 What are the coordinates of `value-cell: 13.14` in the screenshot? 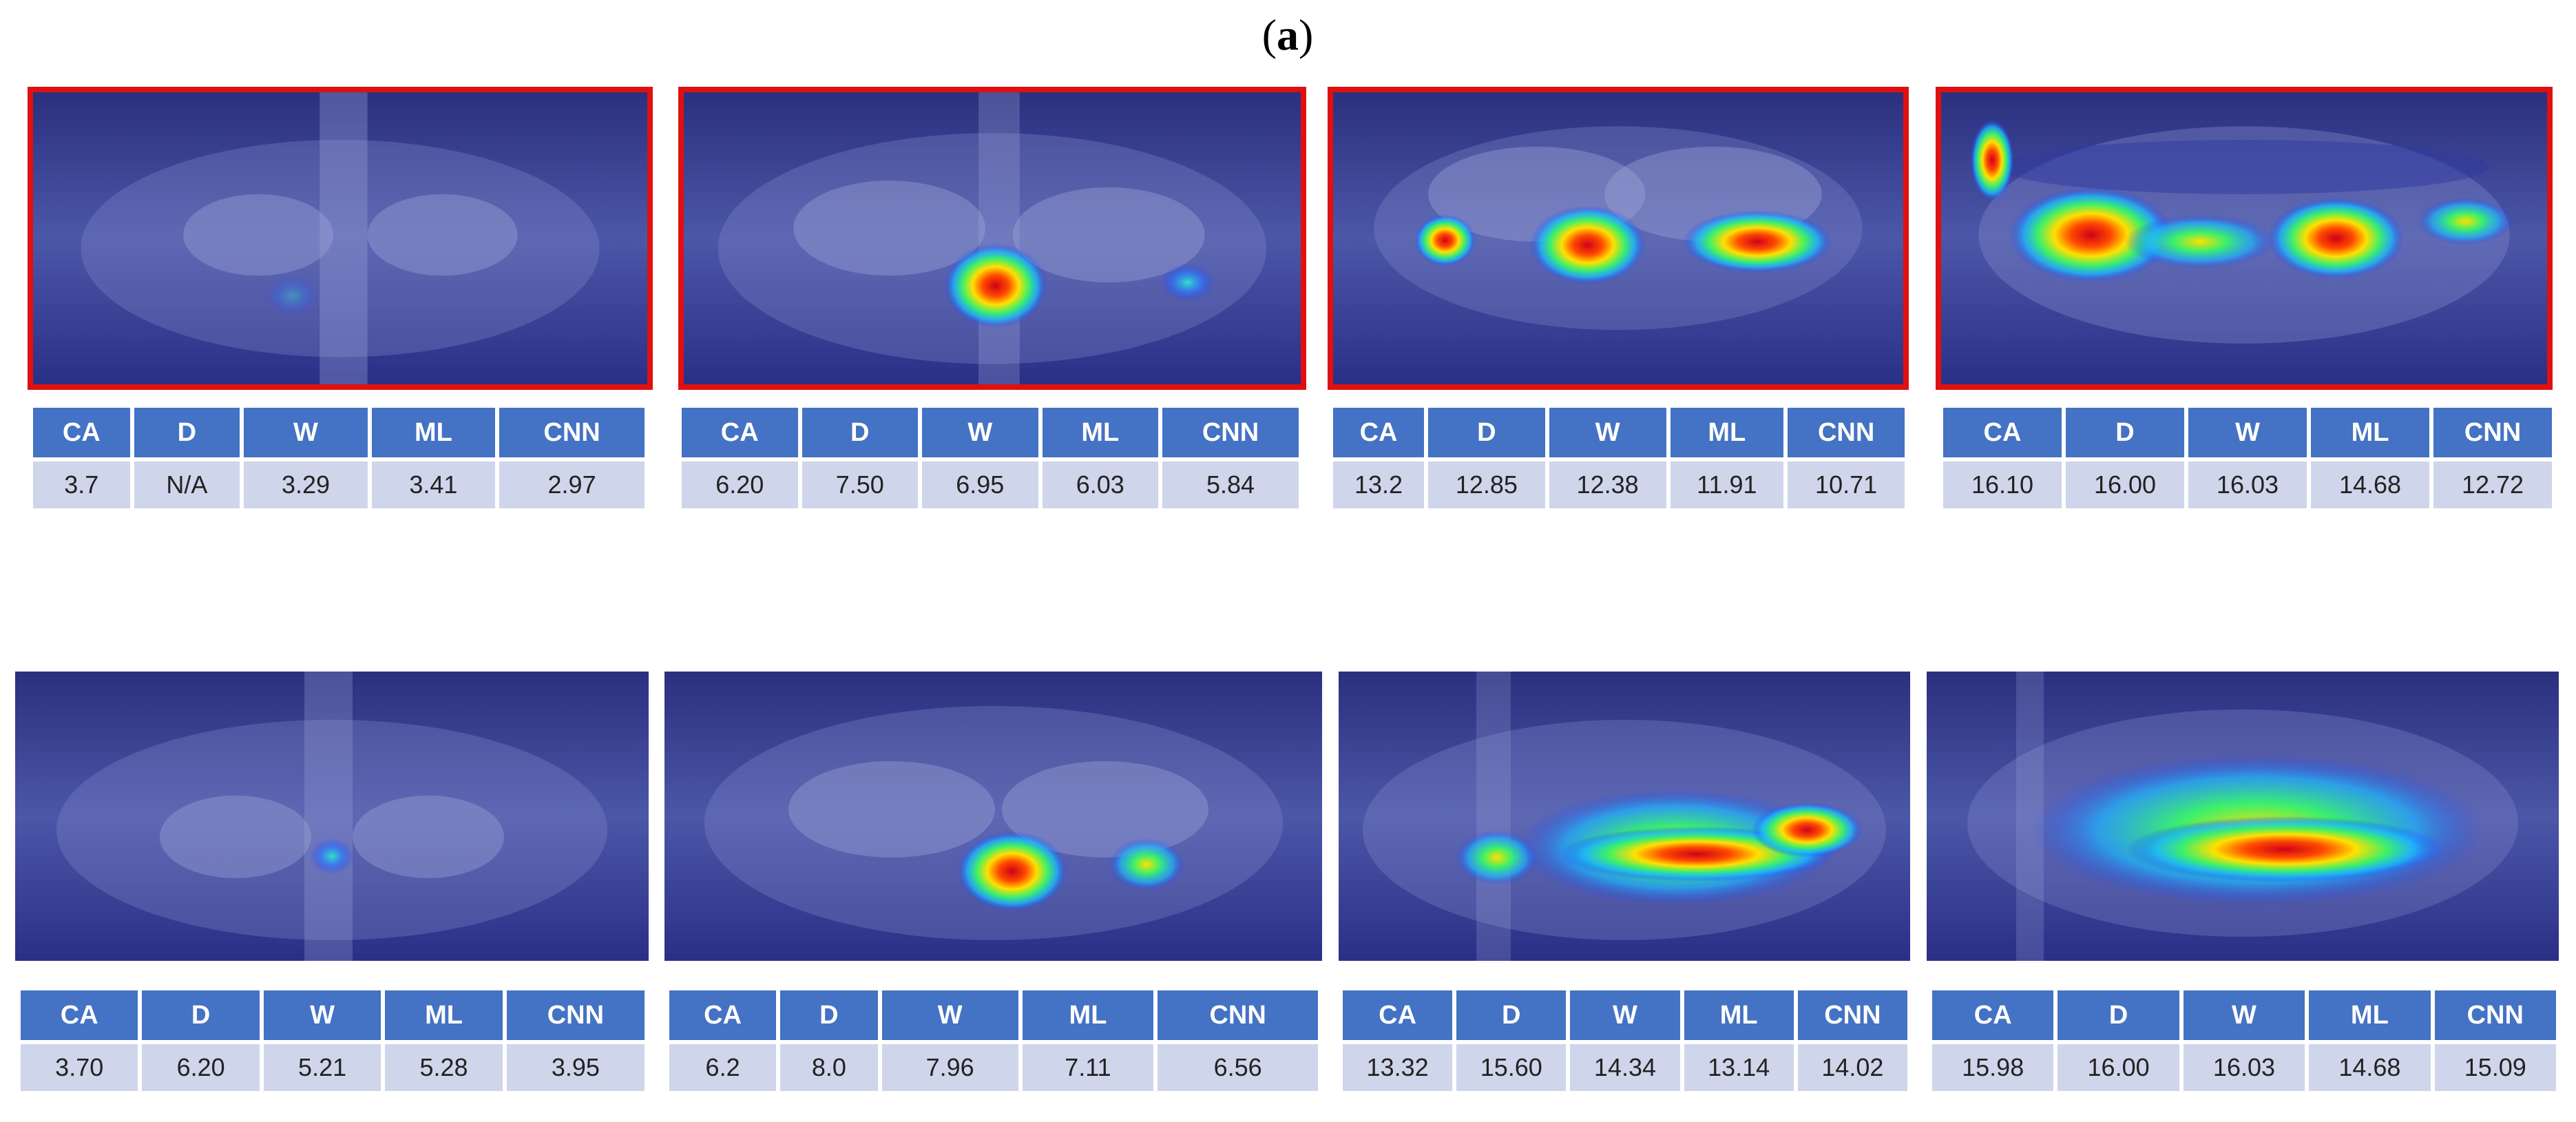 It's located at (1739, 1067).